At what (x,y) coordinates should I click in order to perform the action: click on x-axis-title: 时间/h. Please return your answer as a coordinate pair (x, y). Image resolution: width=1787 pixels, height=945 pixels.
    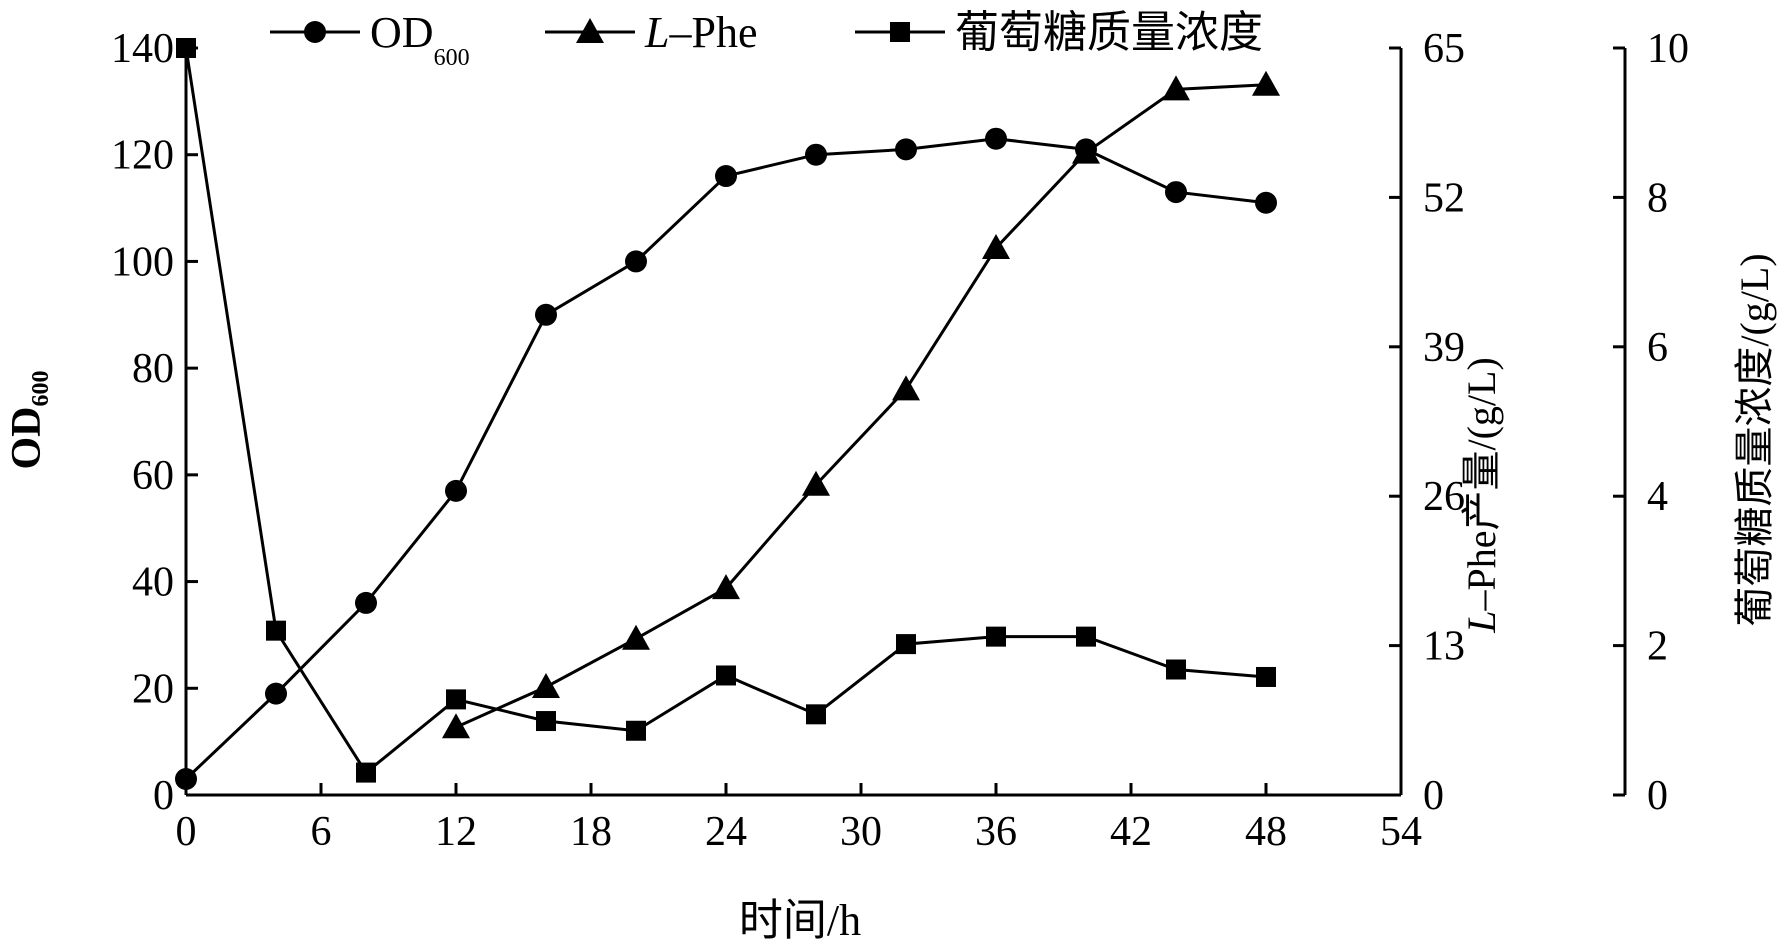
    Looking at the image, I should click on (800, 920).